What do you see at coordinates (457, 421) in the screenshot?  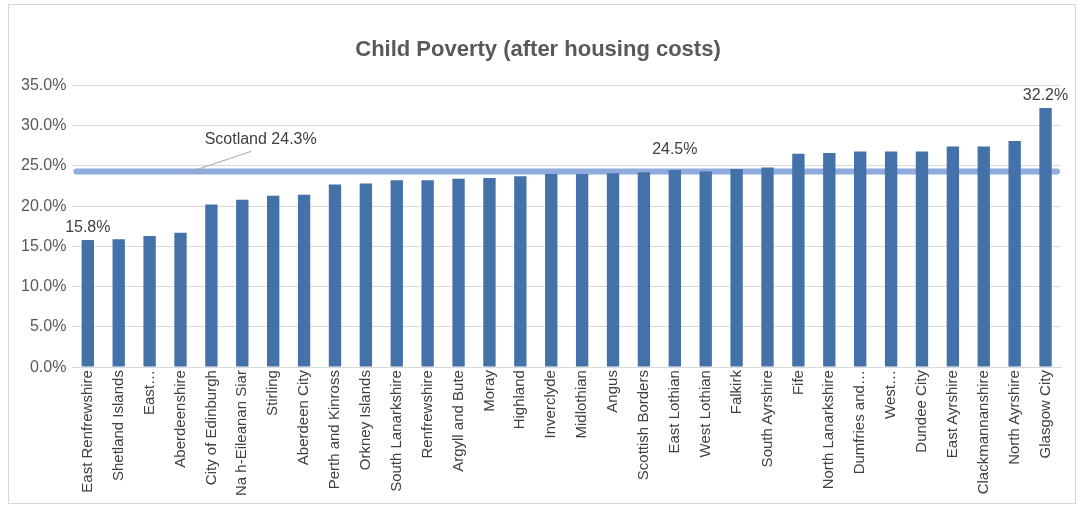 I see `x-tick-label: Argyll and Bute` at bounding box center [457, 421].